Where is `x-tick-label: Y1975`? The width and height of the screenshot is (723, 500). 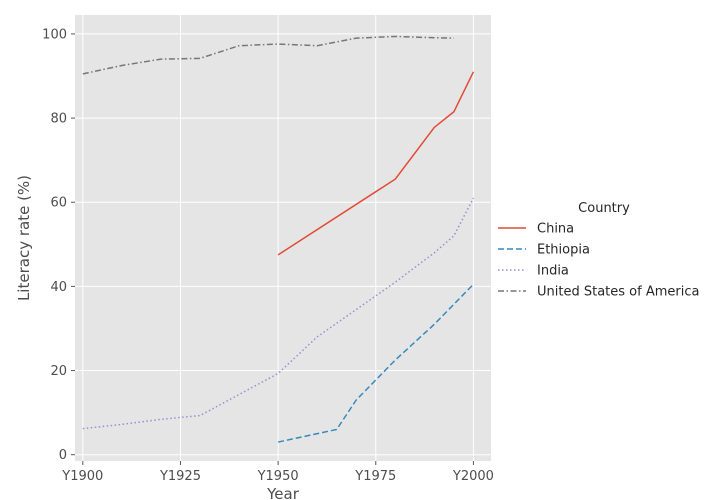 x-tick-label: Y1975 is located at coordinates (375, 476).